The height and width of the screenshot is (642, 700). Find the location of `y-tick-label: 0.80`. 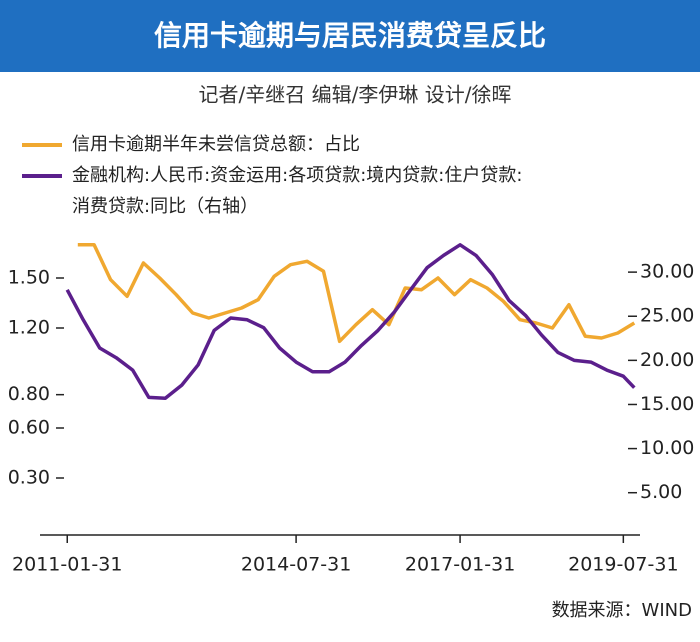

y-tick-label: 0.80 is located at coordinates (29, 394).